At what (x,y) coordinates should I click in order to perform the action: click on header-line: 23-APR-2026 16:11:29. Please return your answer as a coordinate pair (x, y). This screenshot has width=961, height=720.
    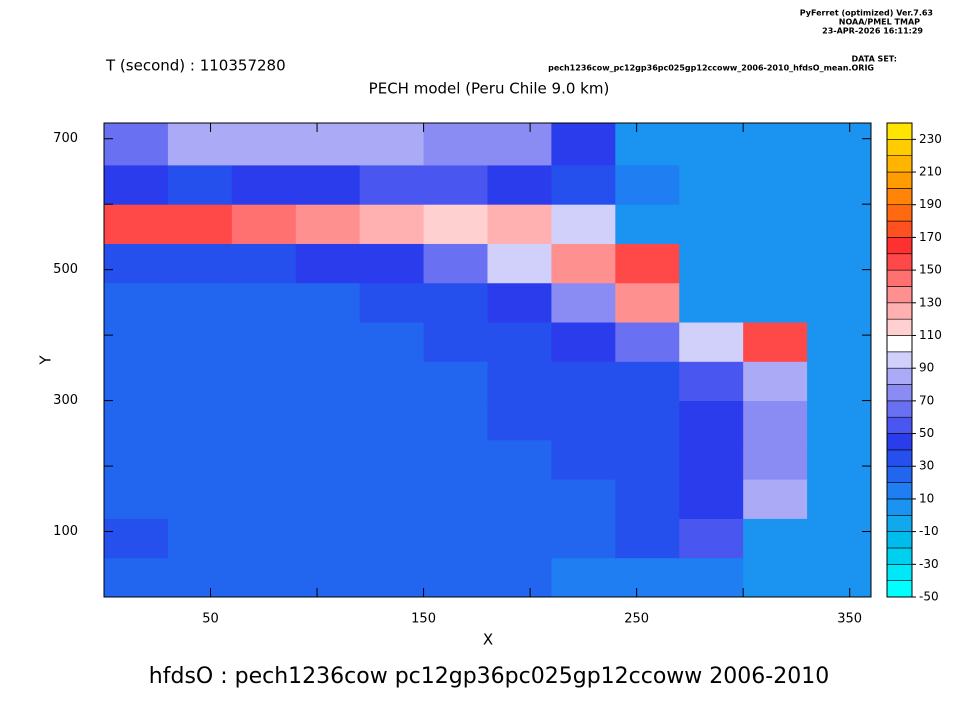
    Looking at the image, I should click on (872, 31).